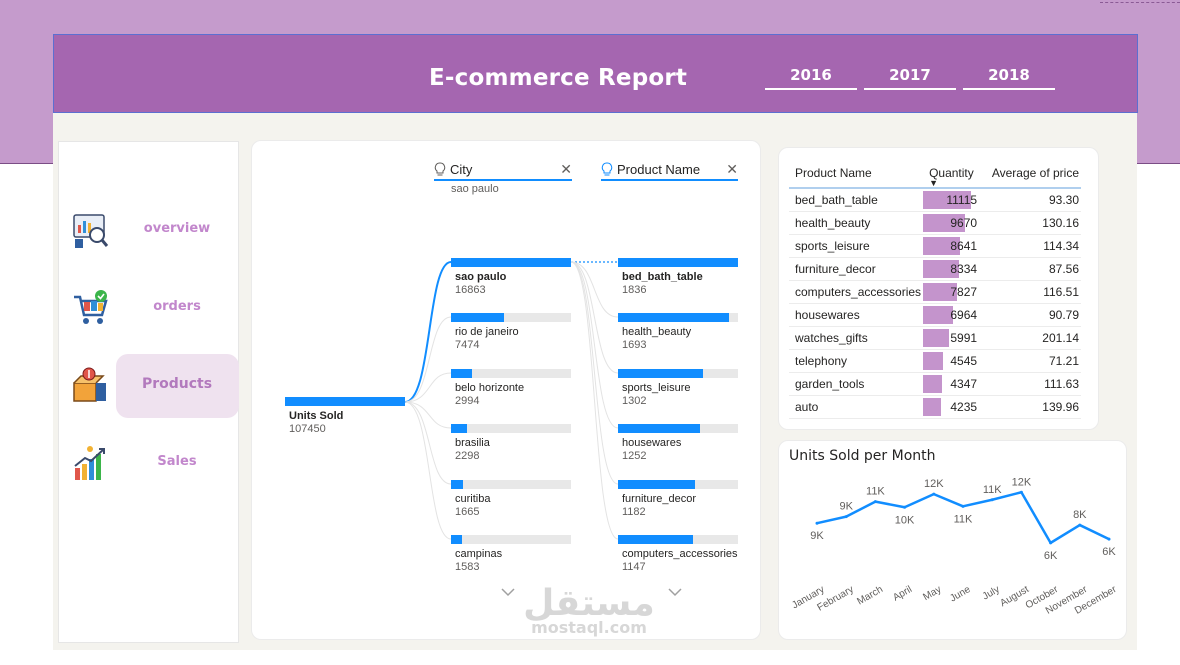 Image resolution: width=1180 pixels, height=665 pixels. What do you see at coordinates (475, 189) in the screenshot?
I see `city-selected-value: sao paulo` at bounding box center [475, 189].